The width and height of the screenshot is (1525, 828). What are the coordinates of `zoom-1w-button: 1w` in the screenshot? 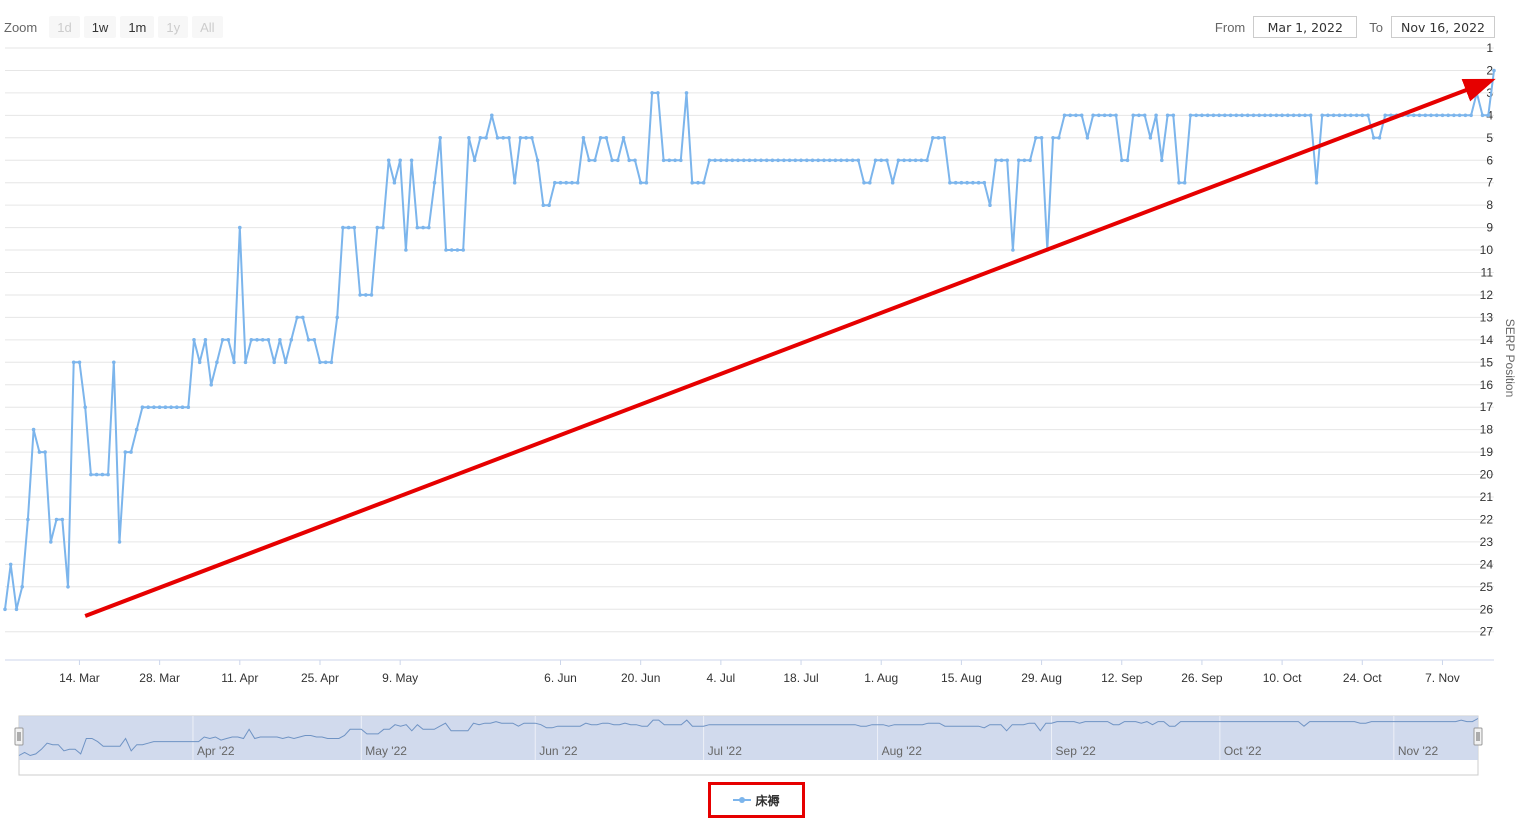 It's located at (100, 27).